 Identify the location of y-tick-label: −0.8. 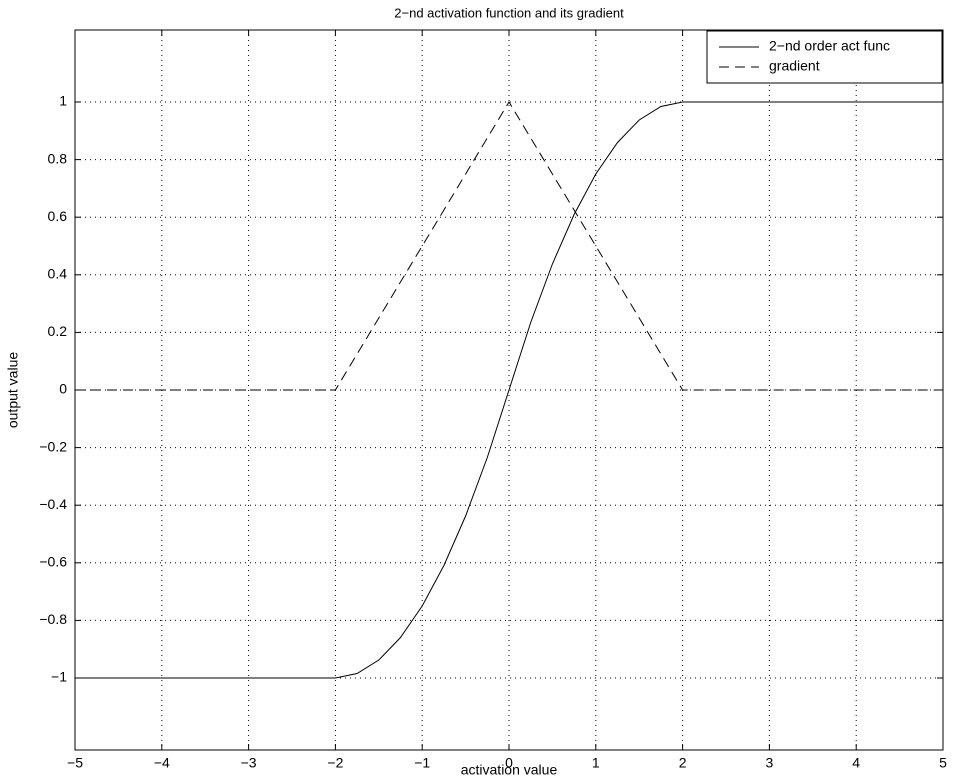
(53, 619).